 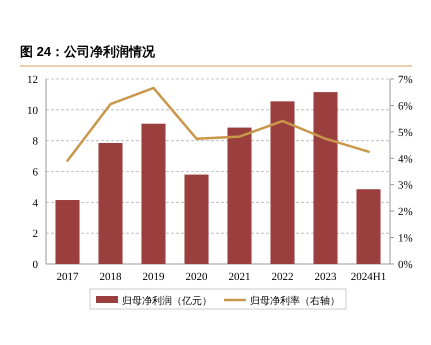 I want to click on chart-title: 图 24：公司净利润情况, so click(x=88, y=51).